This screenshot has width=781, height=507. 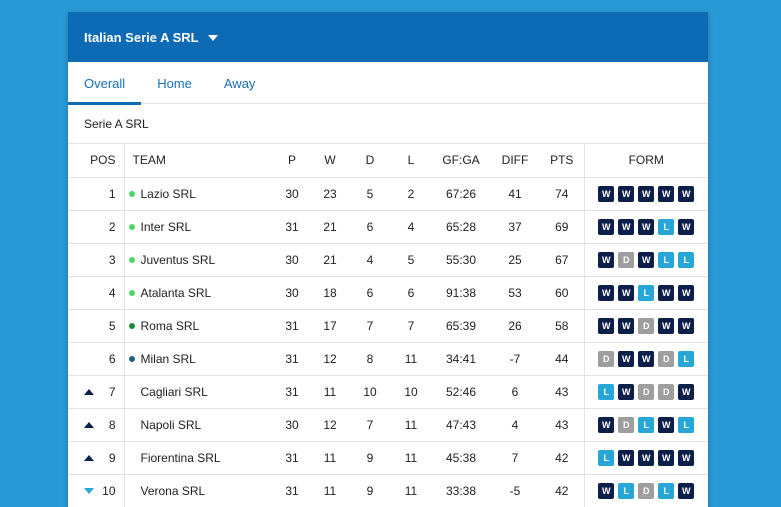 What do you see at coordinates (174, 83) in the screenshot?
I see `tab-home: Home` at bounding box center [174, 83].